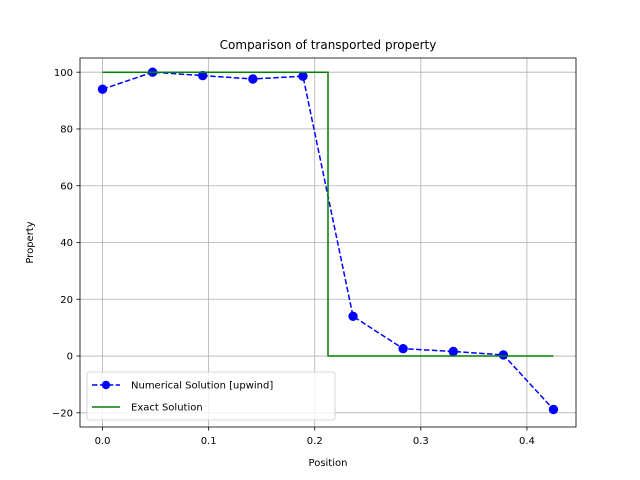 Image resolution: width=640 pixels, height=480 pixels. I want to click on y-axis-ticks: −20 0 20 40 60 80 100, so click(66, 243).